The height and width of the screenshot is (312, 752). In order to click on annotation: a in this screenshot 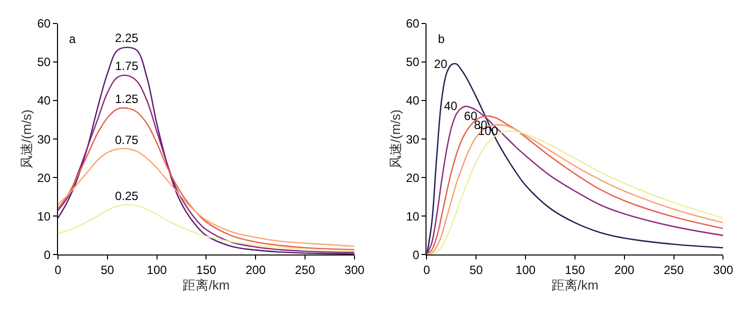, I will do `click(72, 39)`.